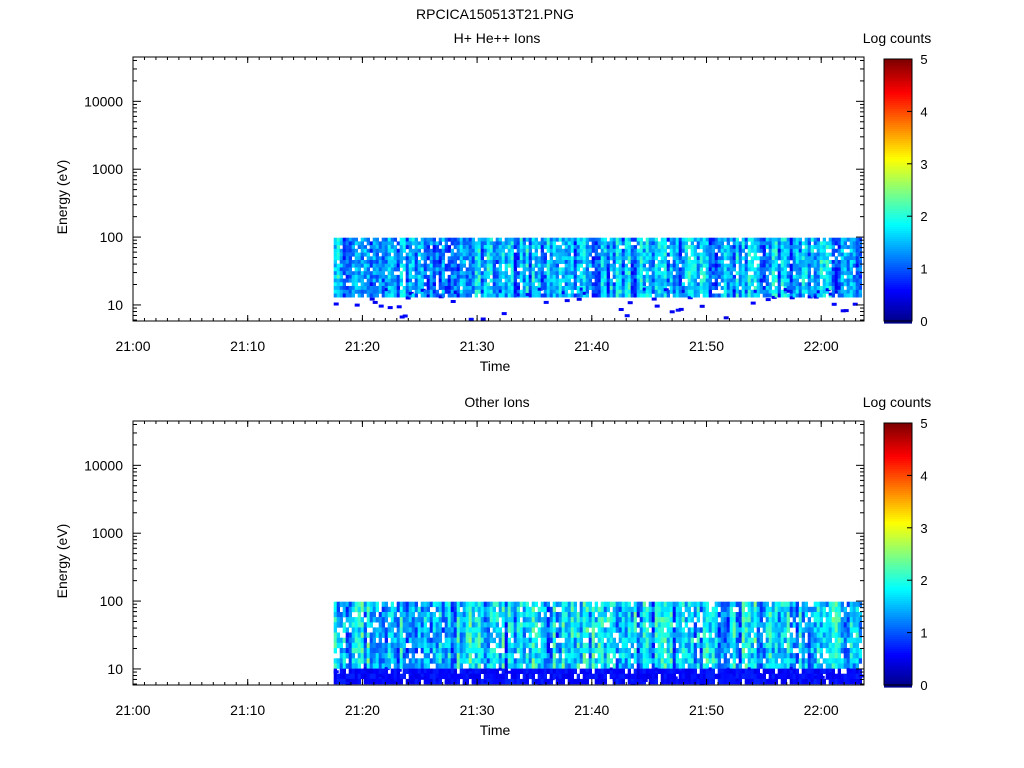 This screenshot has width=1024, height=768. What do you see at coordinates (362, 346) in the screenshot?
I see `x-tick-label: 21:20` at bounding box center [362, 346].